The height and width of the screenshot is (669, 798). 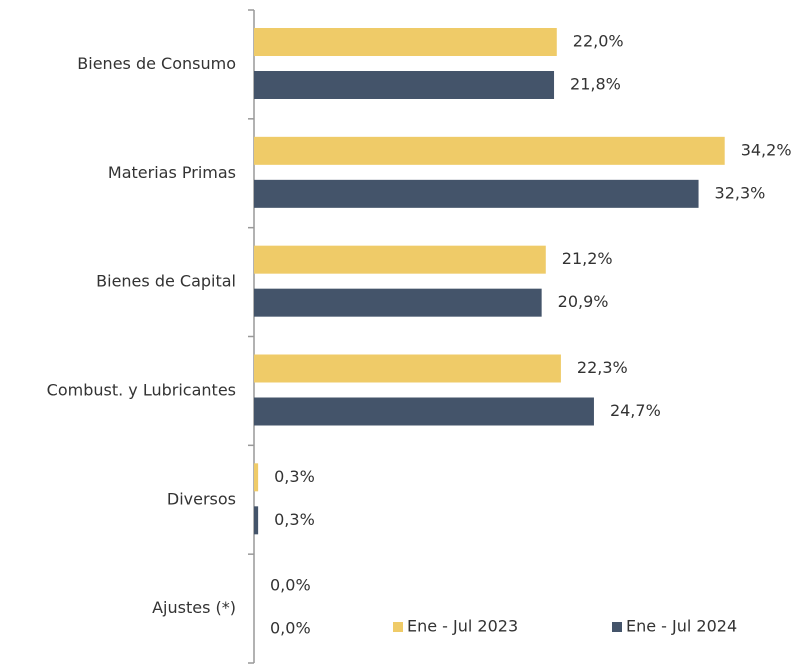 I want to click on value-label: 22,0%, so click(x=598, y=41).